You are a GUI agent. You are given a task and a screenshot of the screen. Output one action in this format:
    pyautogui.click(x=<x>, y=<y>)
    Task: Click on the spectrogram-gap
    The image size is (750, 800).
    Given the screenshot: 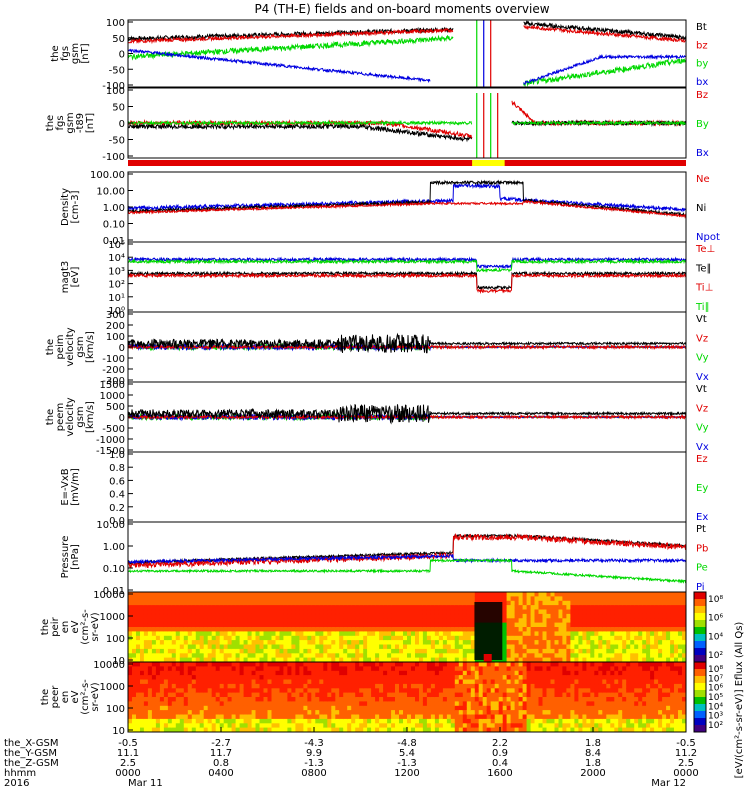 What is the action you would take?
    pyautogui.click(x=488, y=631)
    